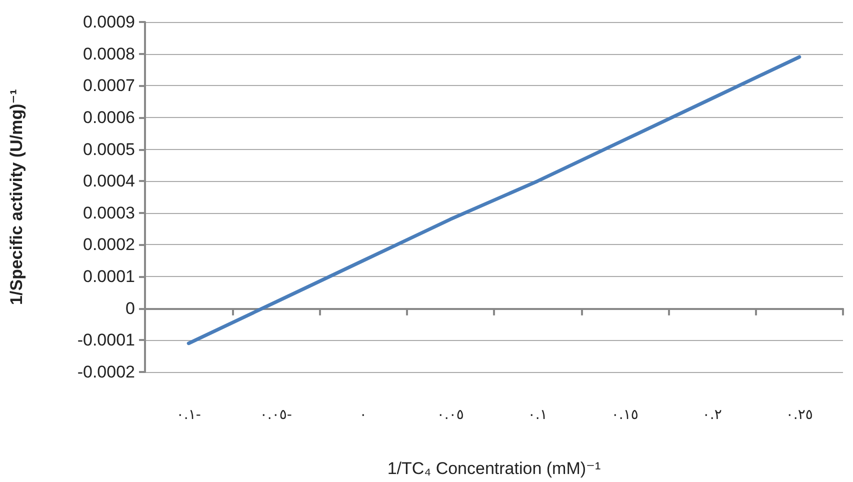 This screenshot has width=853, height=482. Describe the element at coordinates (538, 415) in the screenshot. I see `x-tick-label: ٠.١` at that location.